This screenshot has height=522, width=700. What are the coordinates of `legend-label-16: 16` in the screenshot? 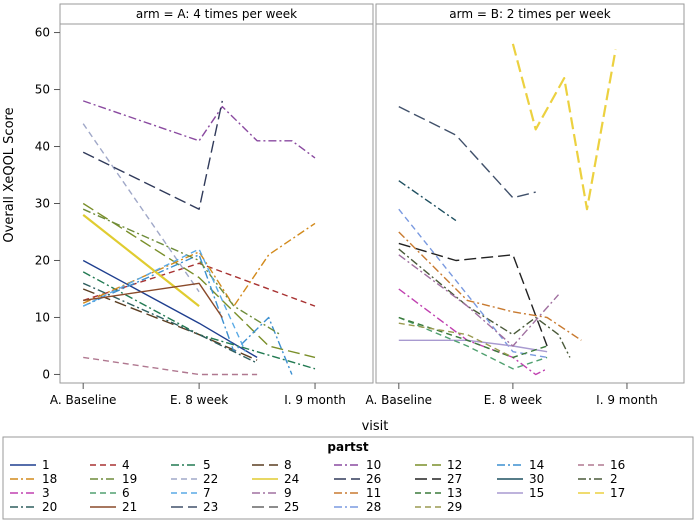 It's located at (617, 465).